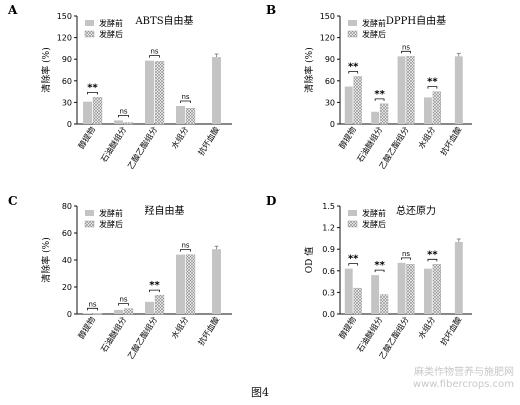 This screenshot has width=520, height=405. I want to click on panel-b-y-axis-label: 清除率 (%), so click(309, 69).